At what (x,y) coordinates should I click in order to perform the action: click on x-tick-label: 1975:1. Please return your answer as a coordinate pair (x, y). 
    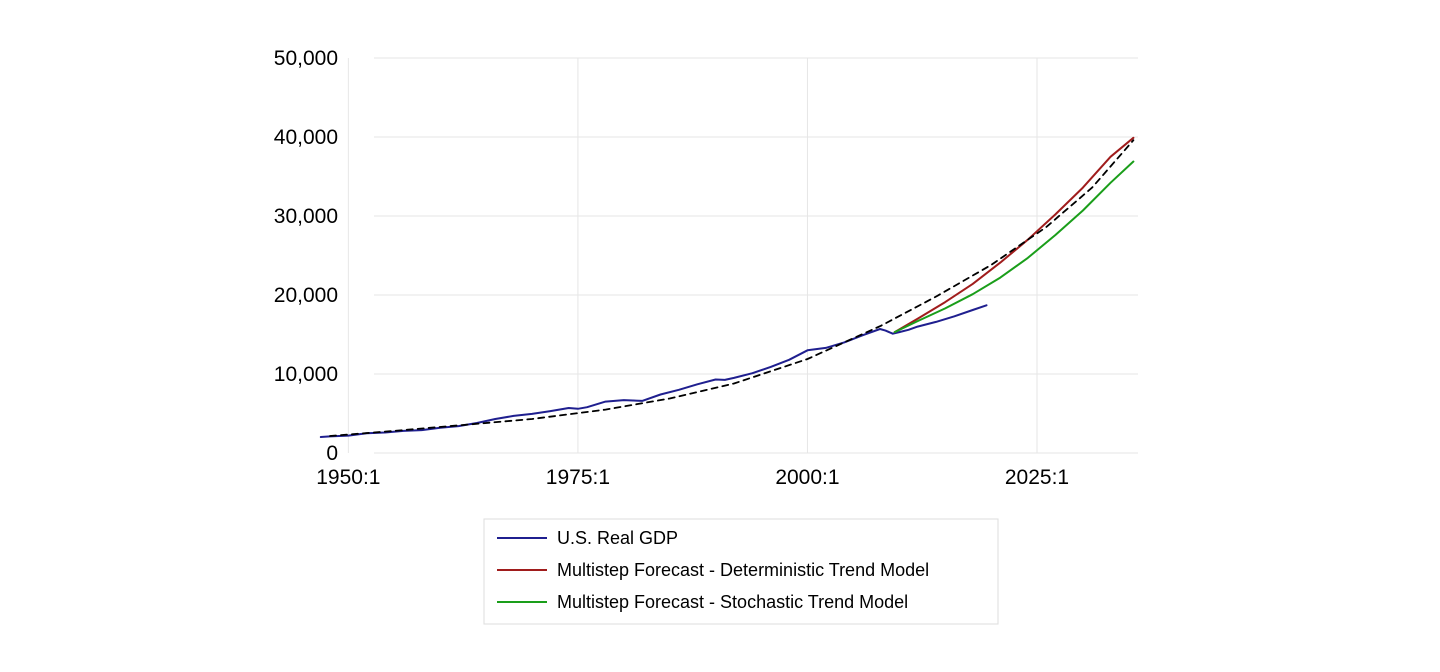
    Looking at the image, I should click on (578, 477).